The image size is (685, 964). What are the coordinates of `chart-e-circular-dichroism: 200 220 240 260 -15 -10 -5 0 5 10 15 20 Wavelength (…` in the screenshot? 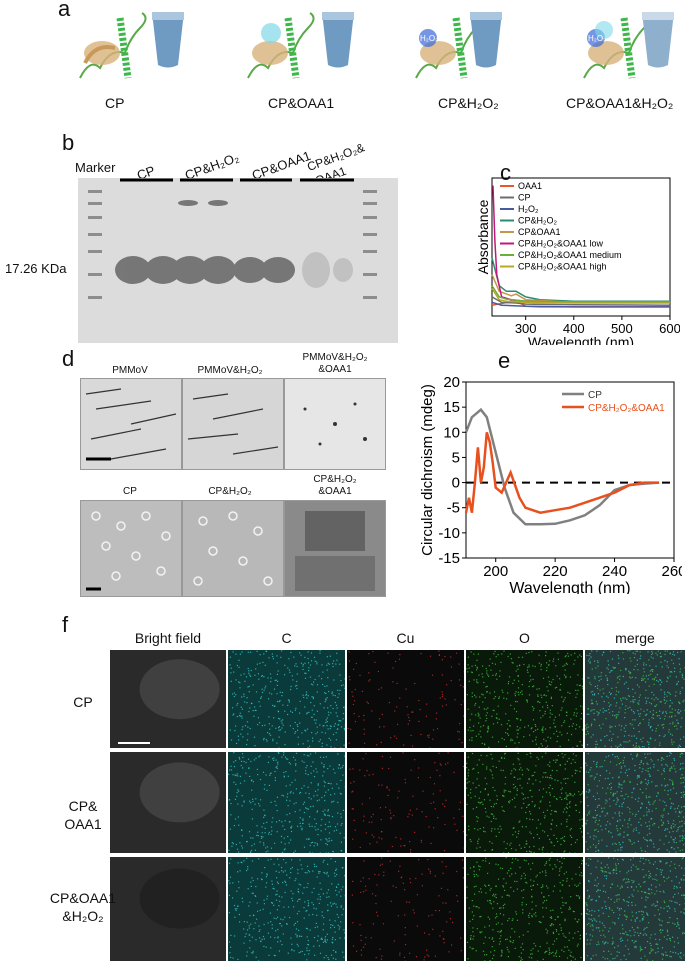 It's located at (551, 484).